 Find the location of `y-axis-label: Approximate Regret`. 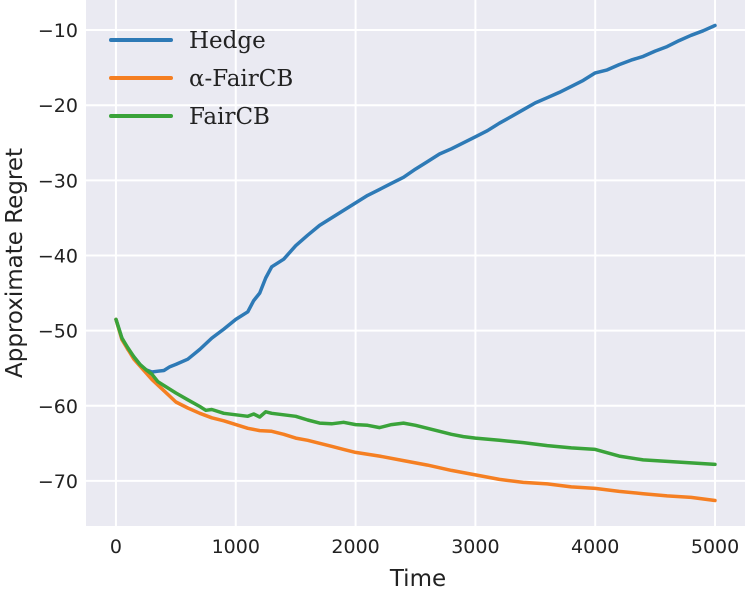

y-axis-label: Approximate Regret is located at coordinates (15, 263).